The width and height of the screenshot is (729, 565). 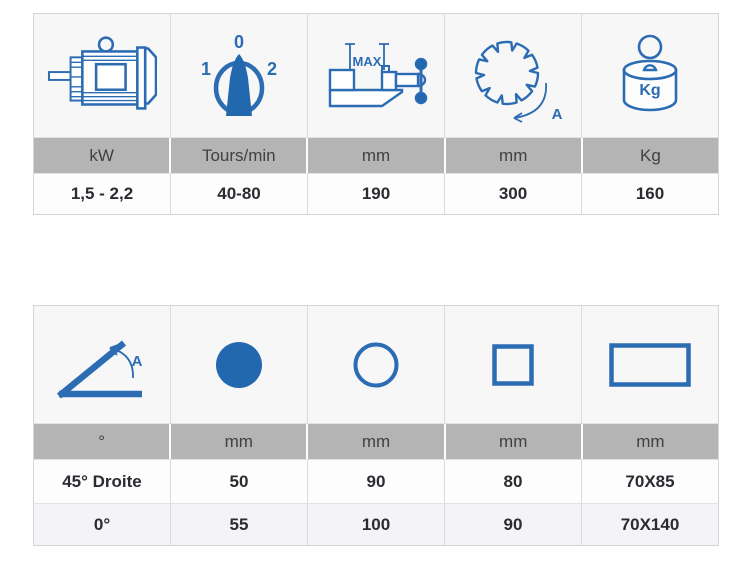 I want to click on angle-cell: A, so click(x=102, y=364).